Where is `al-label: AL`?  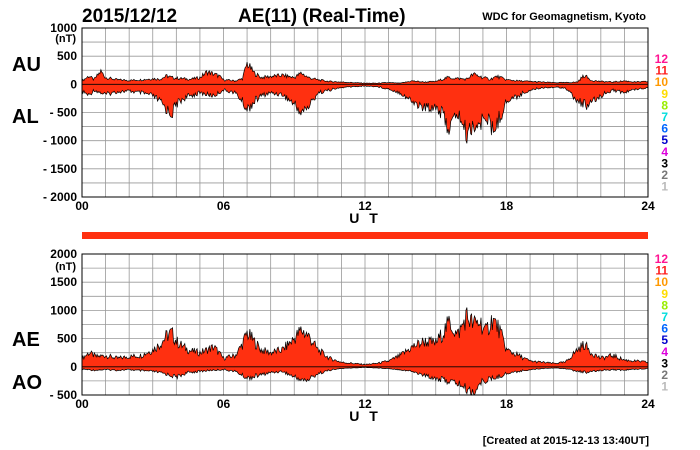
al-label: AL is located at coordinates (25, 117).